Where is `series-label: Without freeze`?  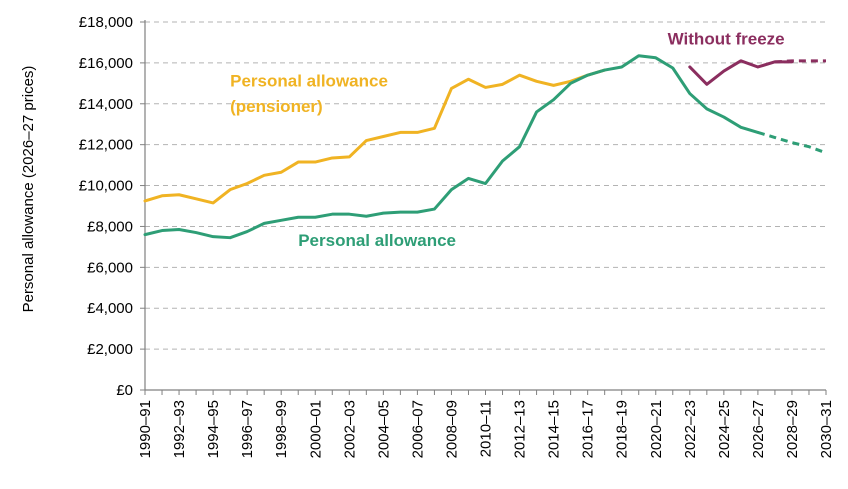
series-label: Without freeze is located at coordinates (726, 38).